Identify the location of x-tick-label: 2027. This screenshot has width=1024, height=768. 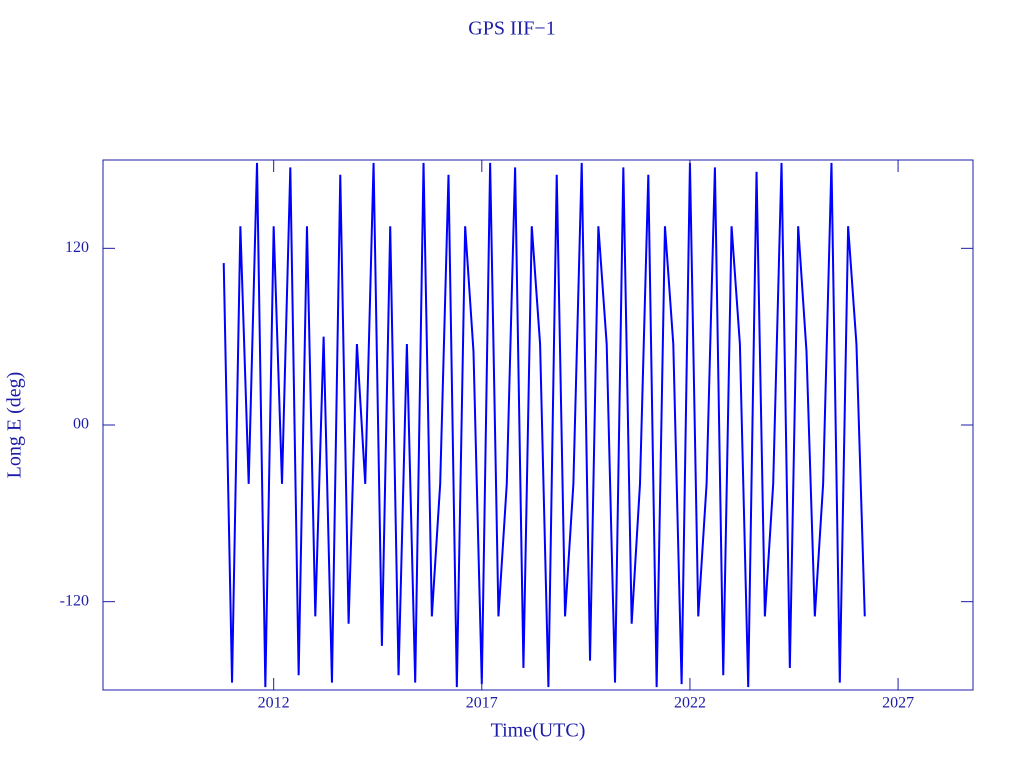
(898, 703).